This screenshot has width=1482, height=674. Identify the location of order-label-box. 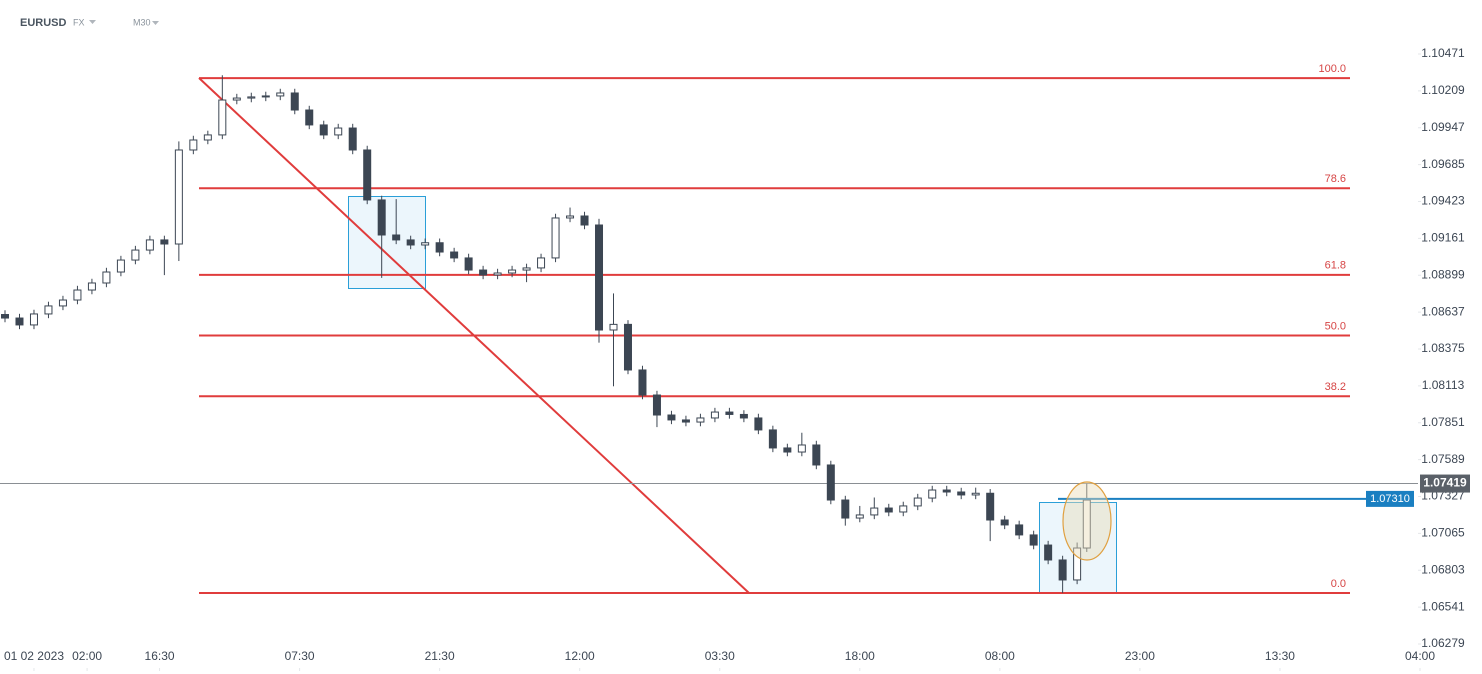
(1390, 498).